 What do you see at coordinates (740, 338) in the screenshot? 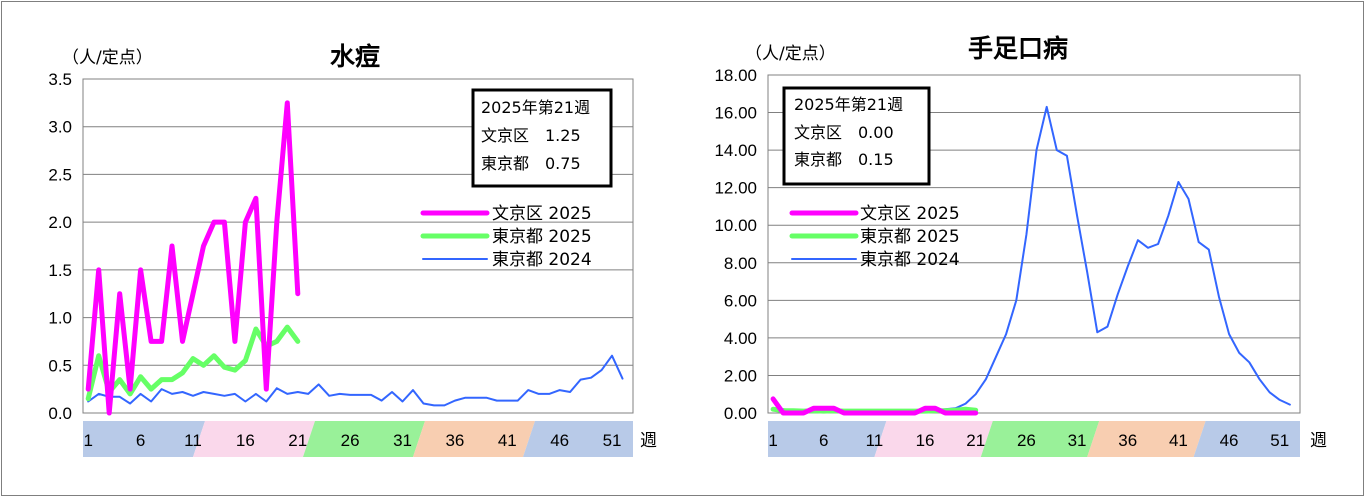
I see `chart2-y-tick-label: 4.00` at bounding box center [740, 338].